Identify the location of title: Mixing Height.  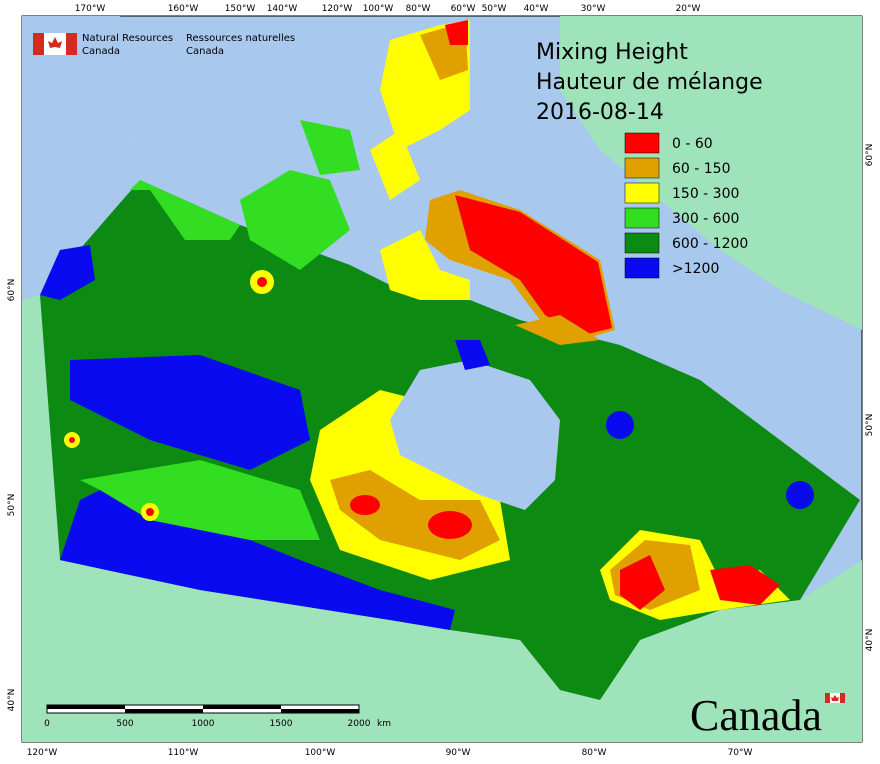
(612, 52).